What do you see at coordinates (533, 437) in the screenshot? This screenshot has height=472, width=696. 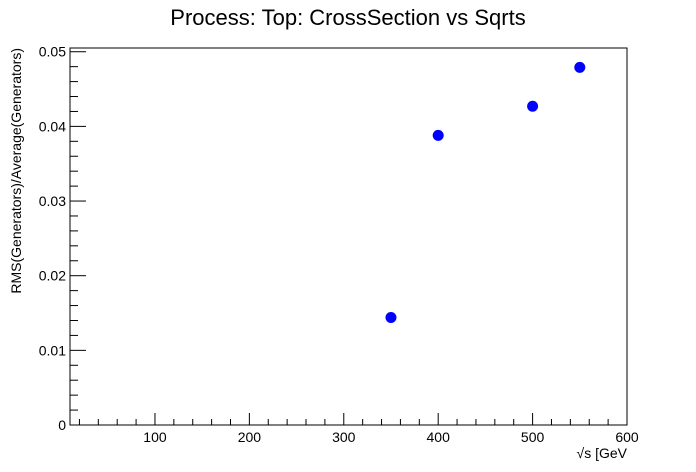 I see `x-tick-label: 500` at bounding box center [533, 437].